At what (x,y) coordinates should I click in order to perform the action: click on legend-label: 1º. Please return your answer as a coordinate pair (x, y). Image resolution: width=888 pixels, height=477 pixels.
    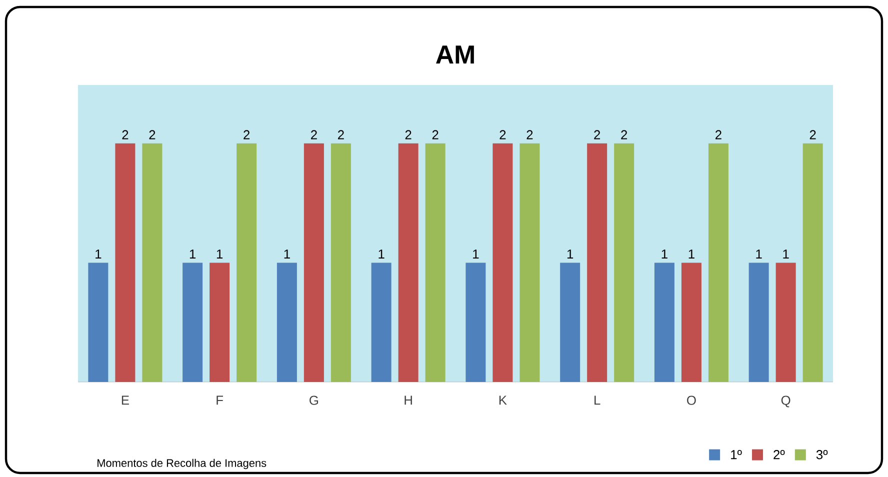
    Looking at the image, I should click on (736, 455).